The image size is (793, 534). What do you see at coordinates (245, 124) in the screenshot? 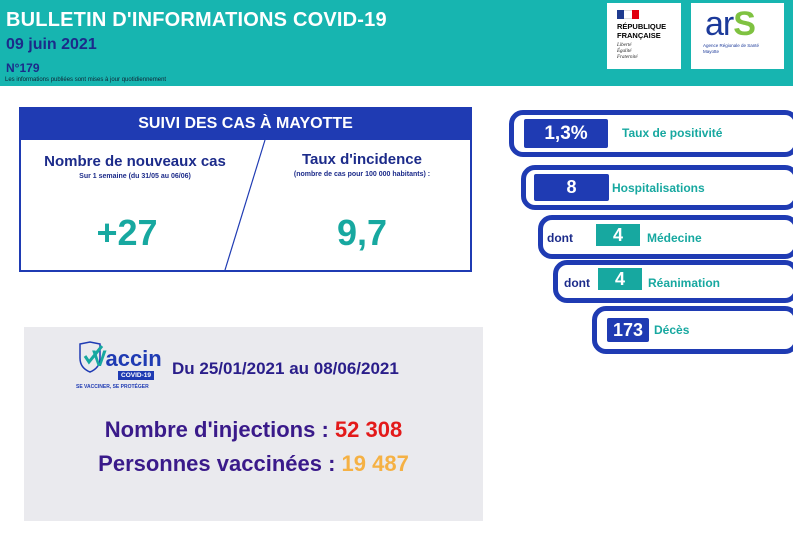
I see `case-tracking-title: SUIVI DES CAS À MAYOTTE` at bounding box center [245, 124].